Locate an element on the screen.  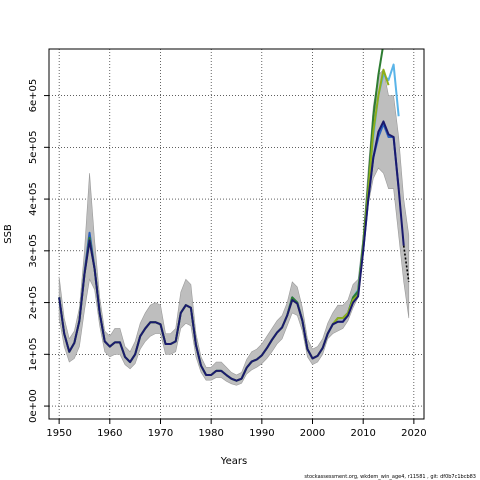
x-tick-label: 1970 is located at coordinates (160, 433).